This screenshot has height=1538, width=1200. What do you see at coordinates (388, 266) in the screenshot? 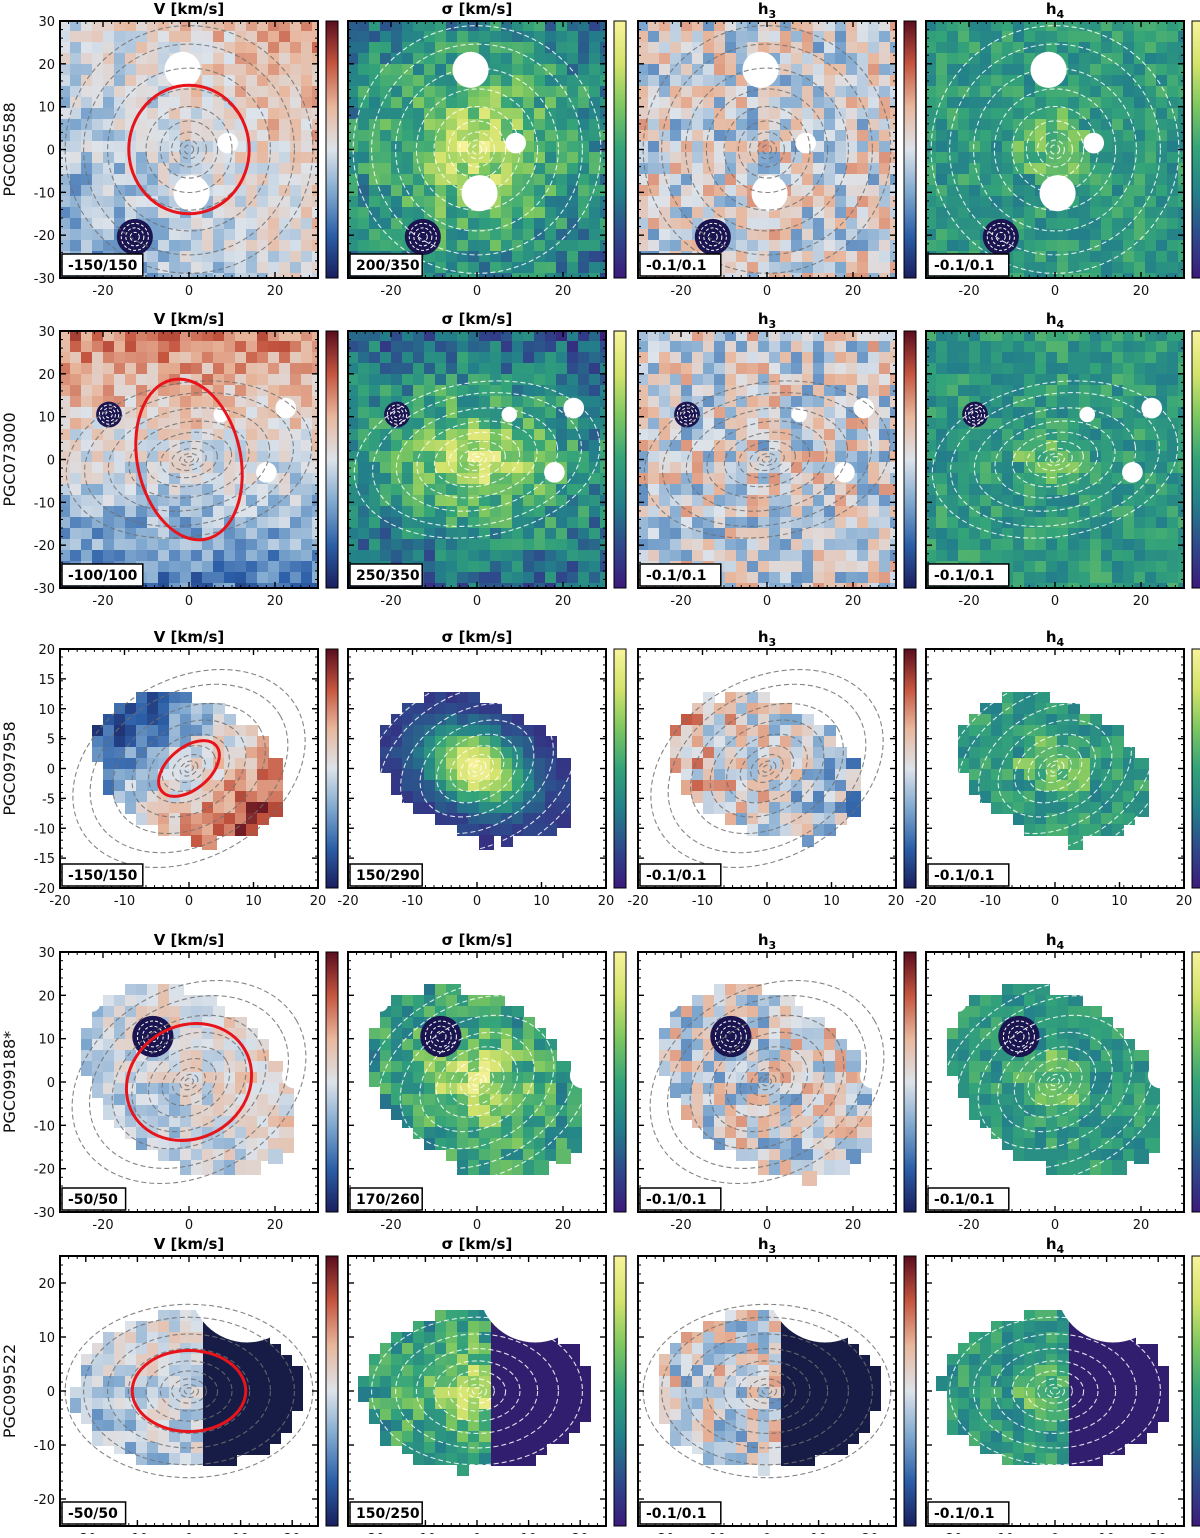
I see `range-label: 200/350` at bounding box center [388, 266].